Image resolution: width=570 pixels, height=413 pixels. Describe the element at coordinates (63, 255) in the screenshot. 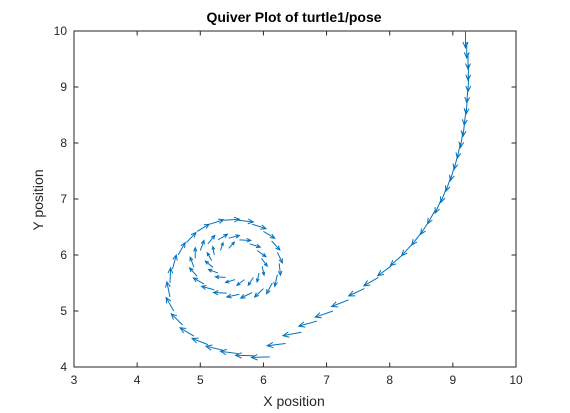

I see `y-tick-label: 6` at that location.